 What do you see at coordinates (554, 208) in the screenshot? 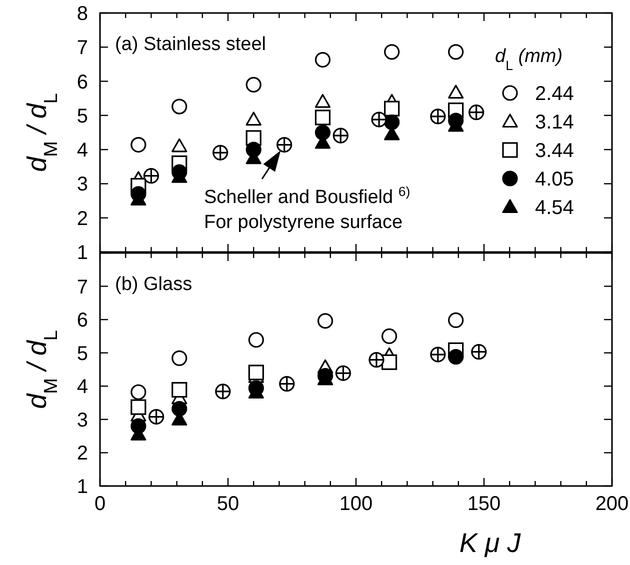
I see `legend-label: 4.54` at bounding box center [554, 208].